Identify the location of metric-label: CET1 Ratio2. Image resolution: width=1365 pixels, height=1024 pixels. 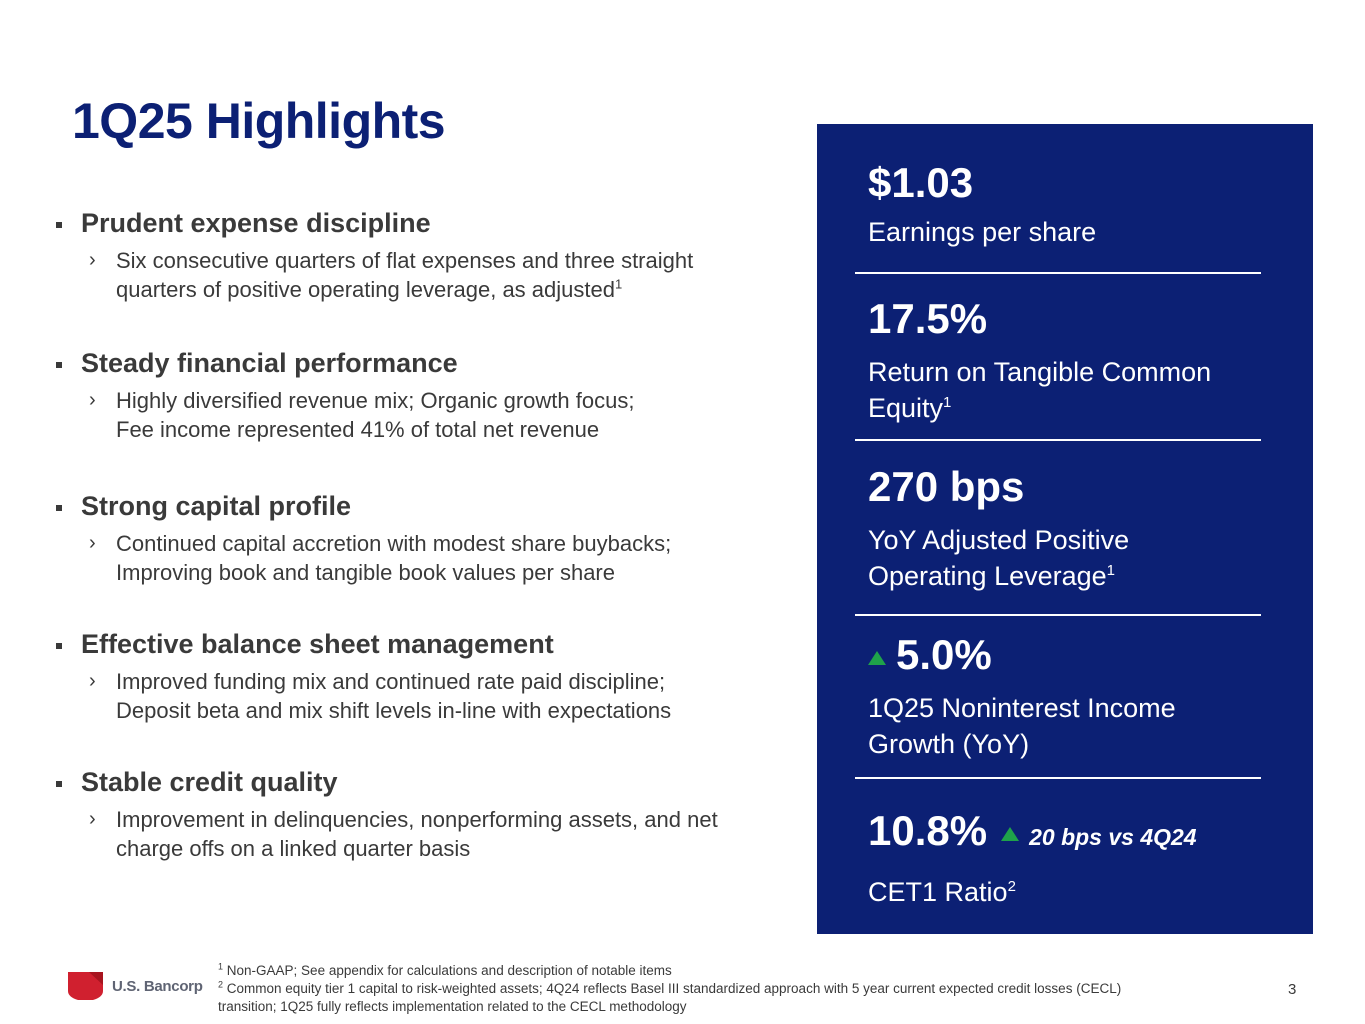
(942, 892).